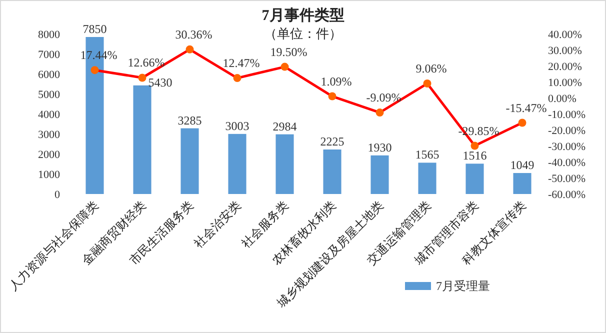 This screenshot has height=333, width=606. I want to click on data-label: -9.09%, so click(384, 97).